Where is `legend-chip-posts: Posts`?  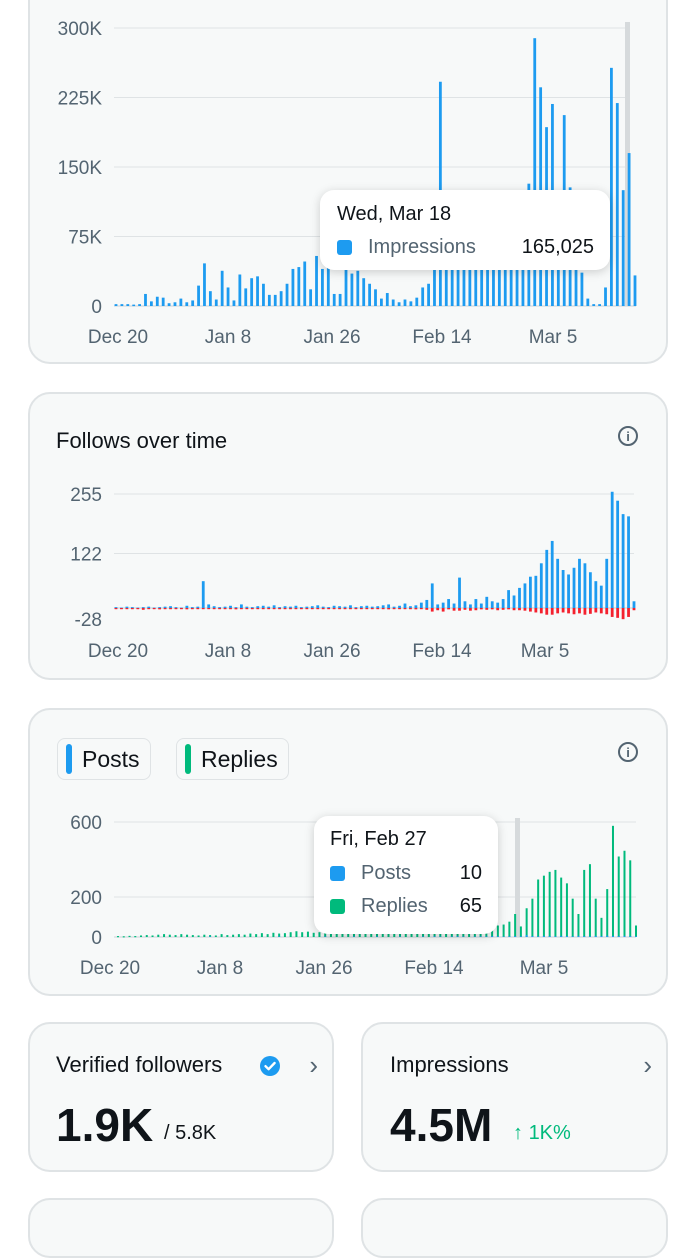
legend-chip-posts: Posts is located at coordinates (104, 759).